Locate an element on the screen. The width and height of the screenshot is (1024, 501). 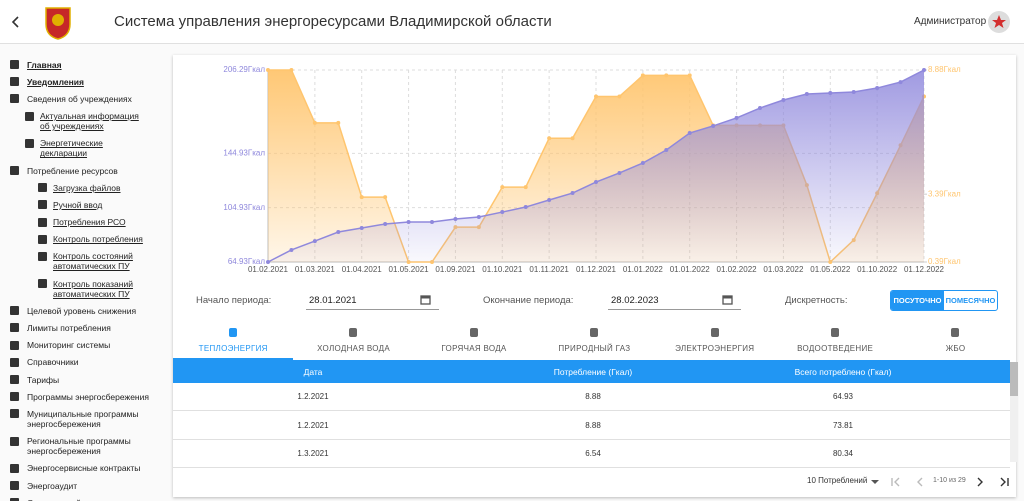
nav-item: Оперативный мониторинг is located at coordinates (79, 497).